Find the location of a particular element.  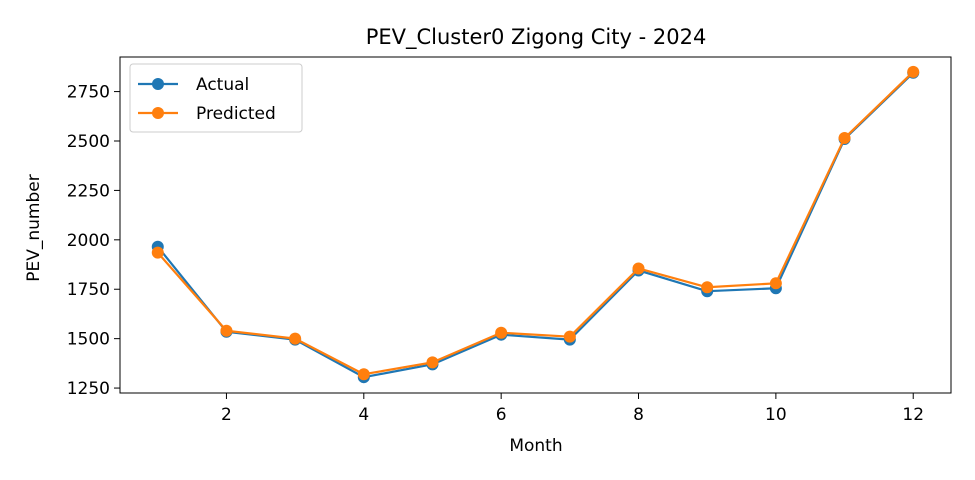

y-tick-label: 2500 is located at coordinates (88, 142).